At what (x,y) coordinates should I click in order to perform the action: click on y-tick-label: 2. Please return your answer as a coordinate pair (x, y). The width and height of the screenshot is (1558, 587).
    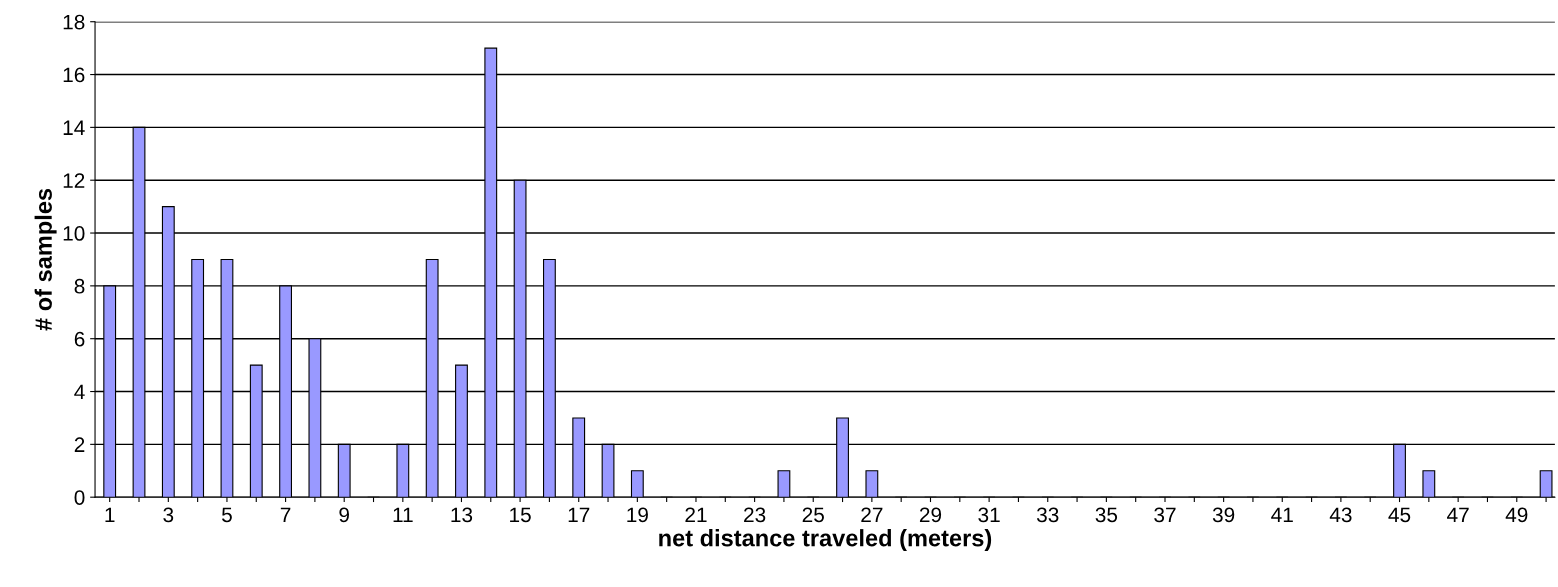
    Looking at the image, I should click on (79, 444).